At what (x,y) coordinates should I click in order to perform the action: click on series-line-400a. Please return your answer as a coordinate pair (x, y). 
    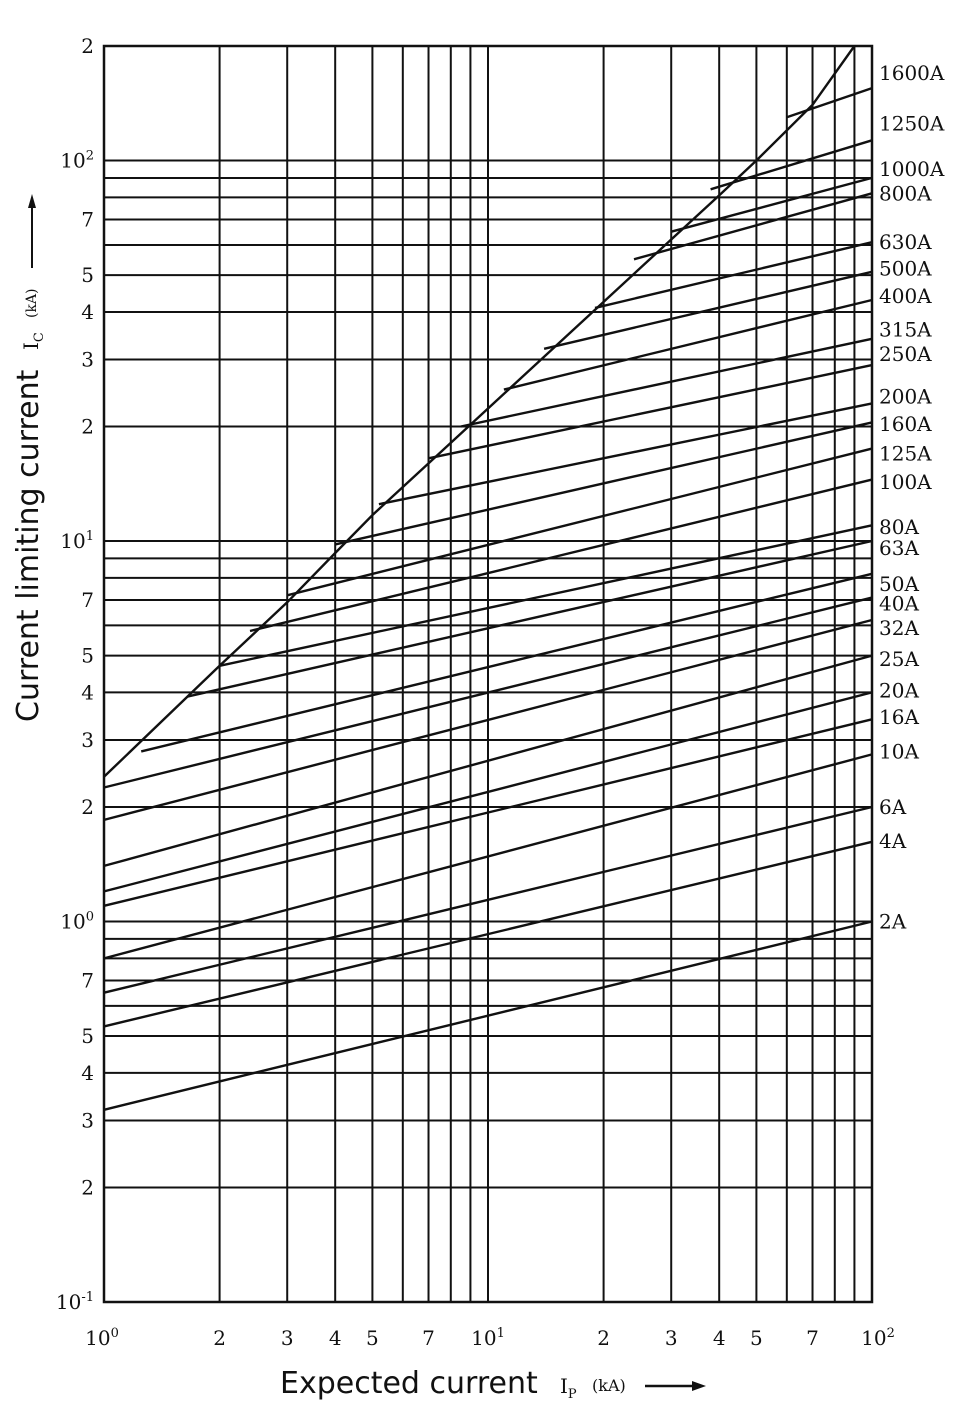
    Looking at the image, I should click on (688, 344).